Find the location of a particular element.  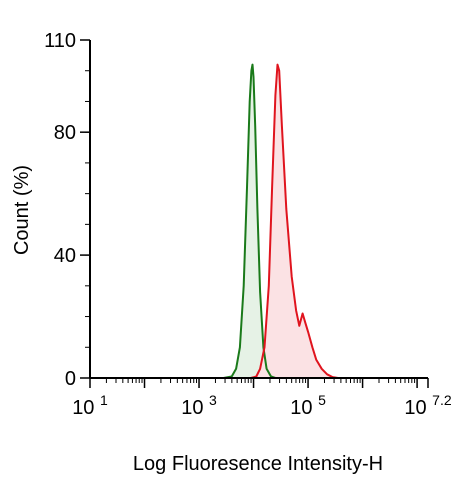

series-1-fill is located at coordinates (249, 221).